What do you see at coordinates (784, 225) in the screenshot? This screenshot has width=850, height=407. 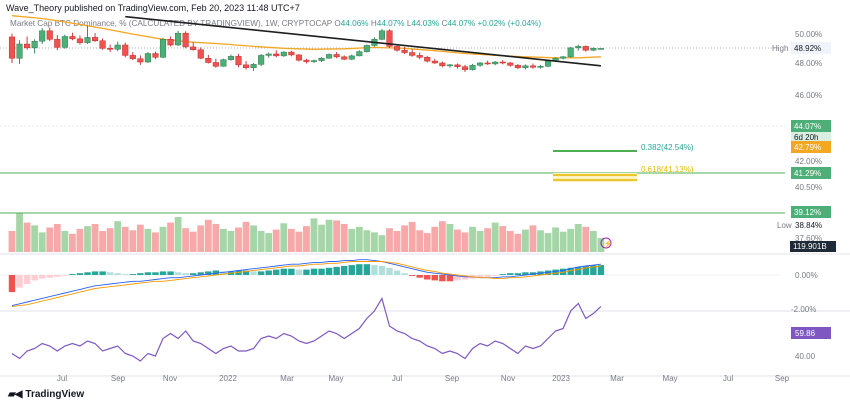 I see `low-label: Low` at bounding box center [784, 225].